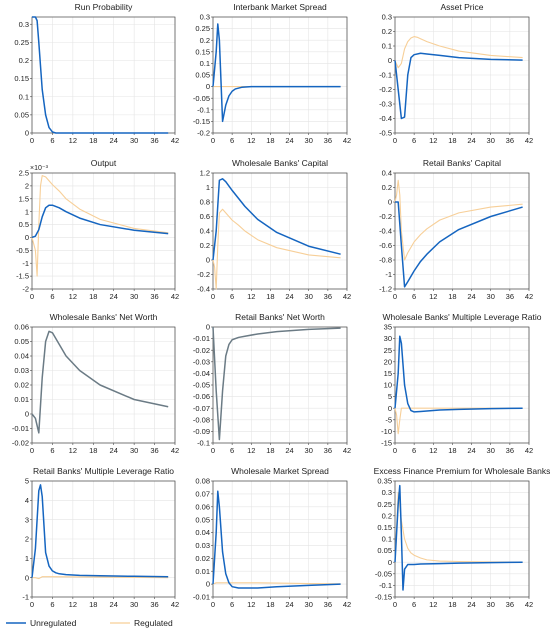 This screenshot has width=550, height=633. Describe the element at coordinates (386, 431) in the screenshot. I see `y-tick-label: -10` at that location.